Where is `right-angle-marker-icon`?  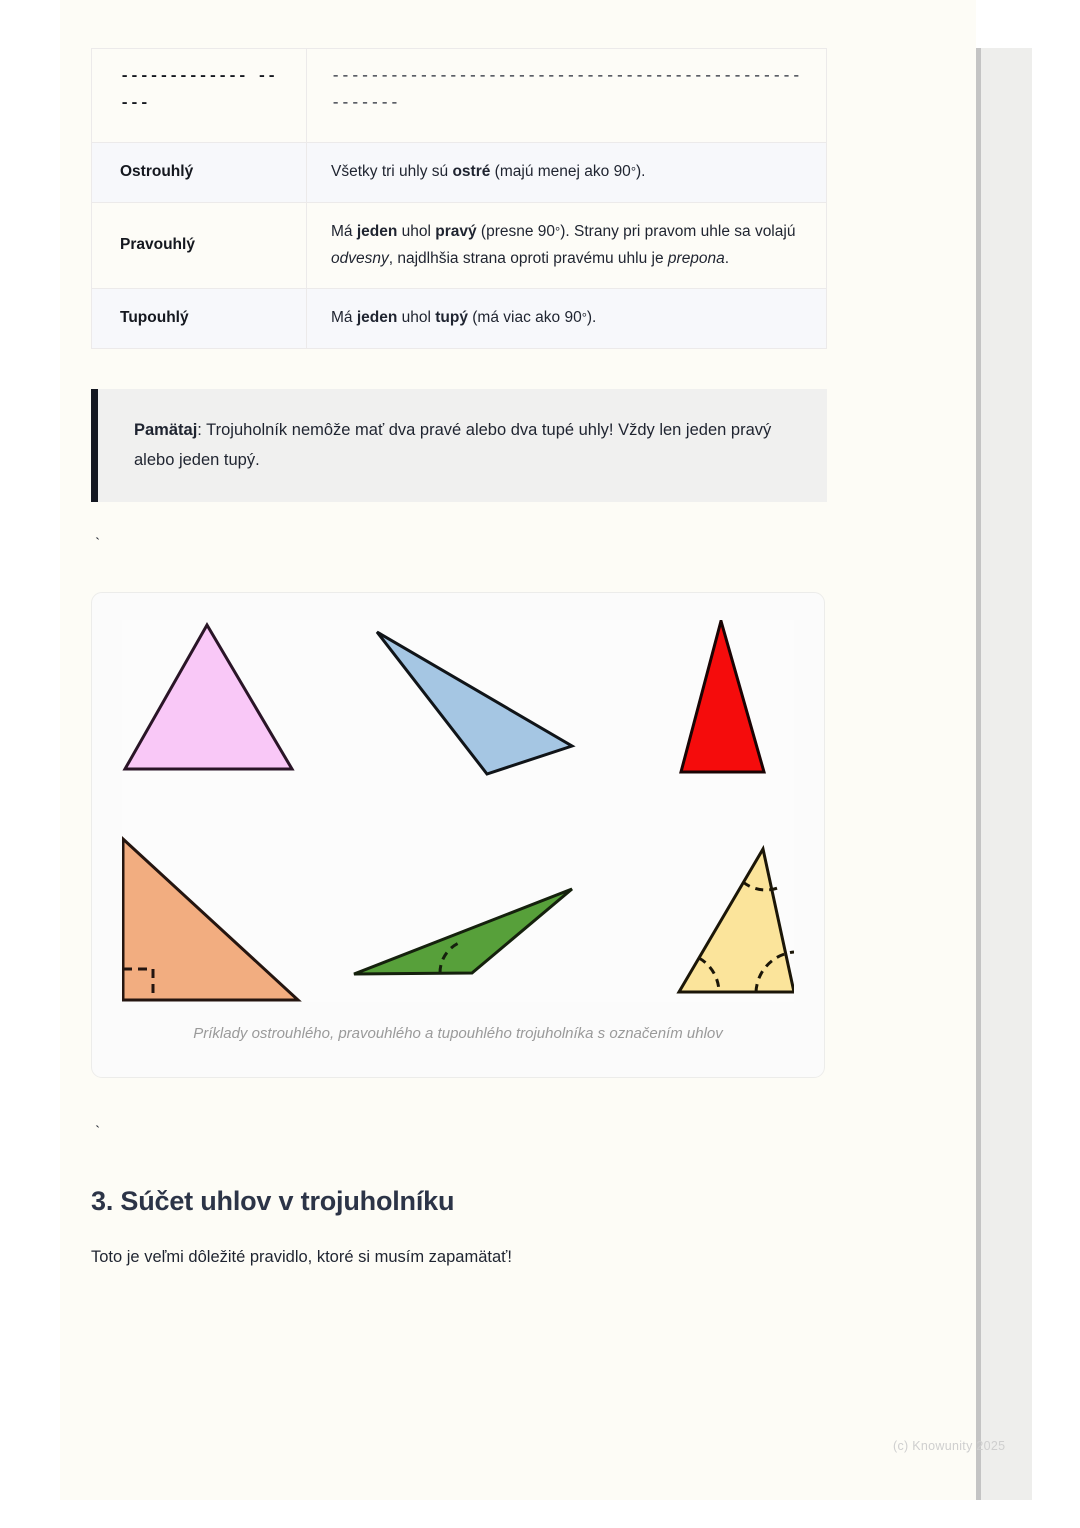 right-angle-marker-icon is located at coordinates (139, 983).